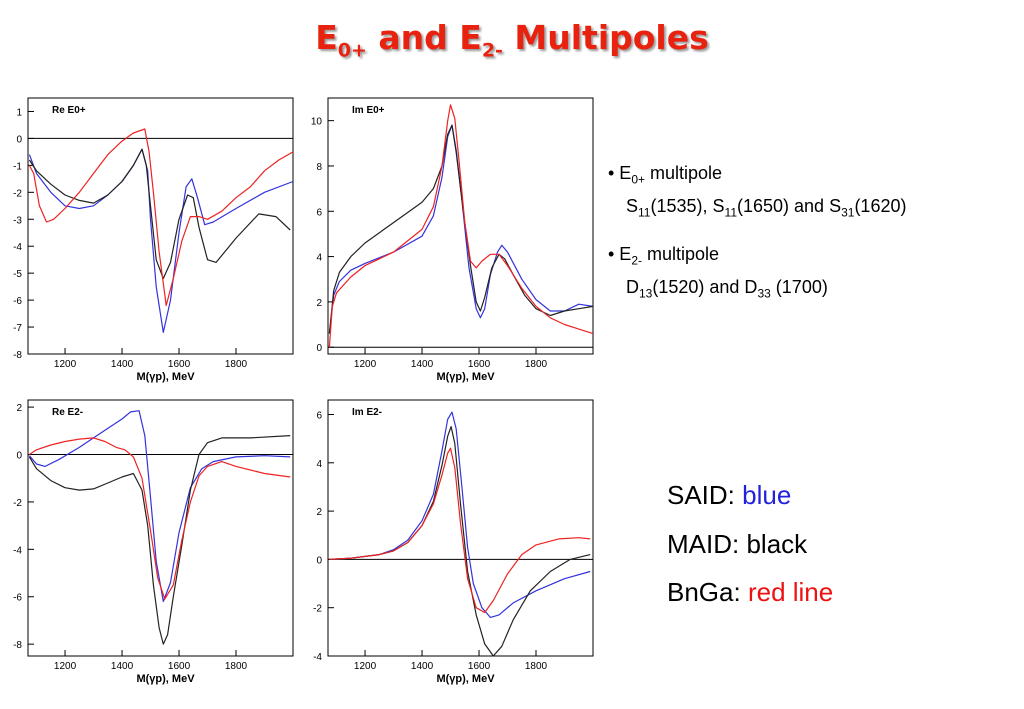 The width and height of the screenshot is (1024, 709). Describe the element at coordinates (766, 207) in the screenshot. I see `bullet-e0plus-resonances: S11(1535), S11(1650) and S31(1620)` at that location.